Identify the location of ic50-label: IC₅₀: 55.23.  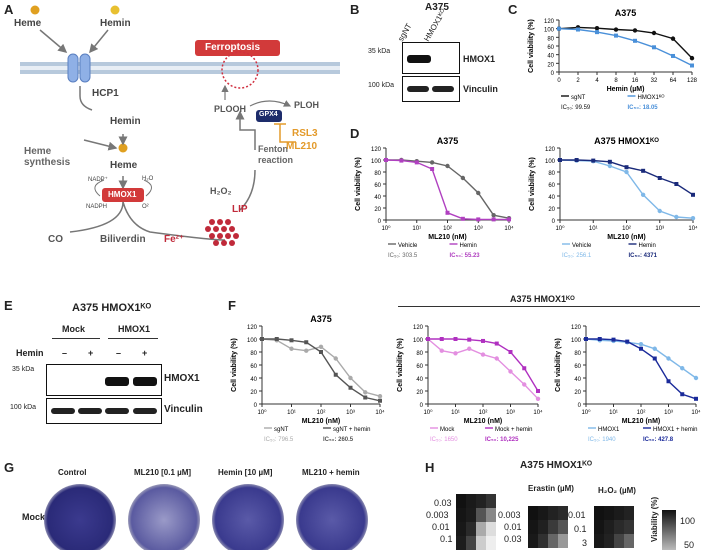
(465, 256).